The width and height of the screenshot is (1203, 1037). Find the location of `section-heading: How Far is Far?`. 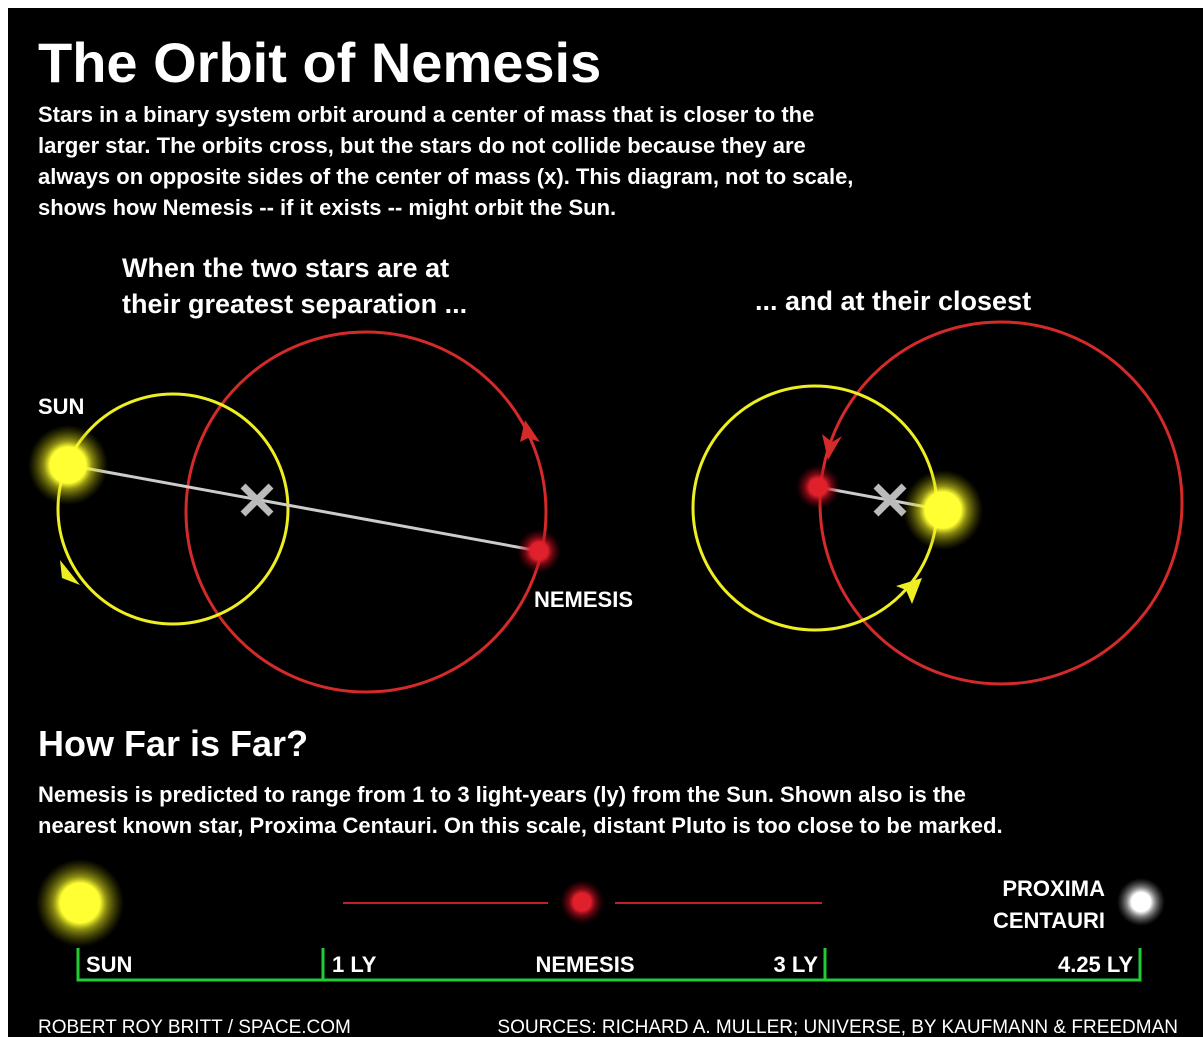

section-heading: How Far is Far? is located at coordinates (173, 743).